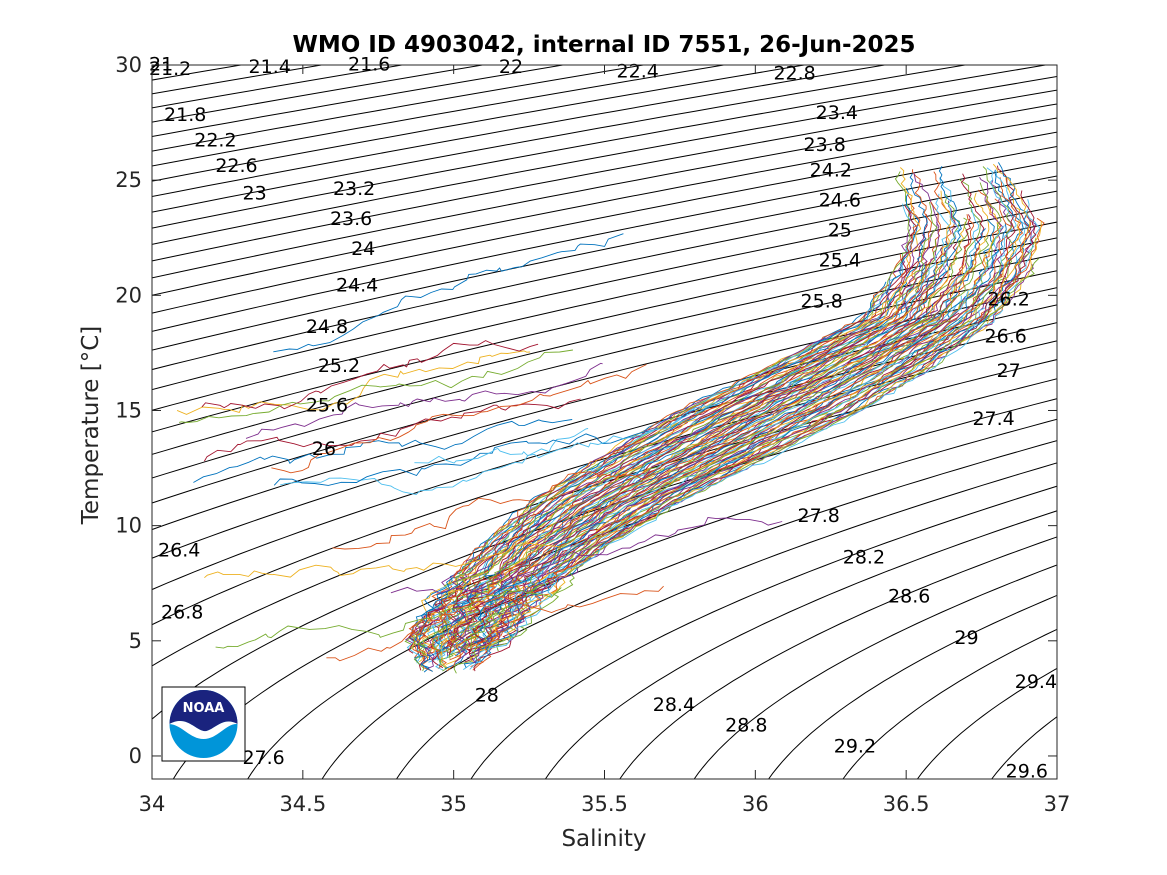 This screenshot has width=1167, height=875. Describe the element at coordinates (1057, 804) in the screenshot. I see `x-tick-label: 37` at that location.